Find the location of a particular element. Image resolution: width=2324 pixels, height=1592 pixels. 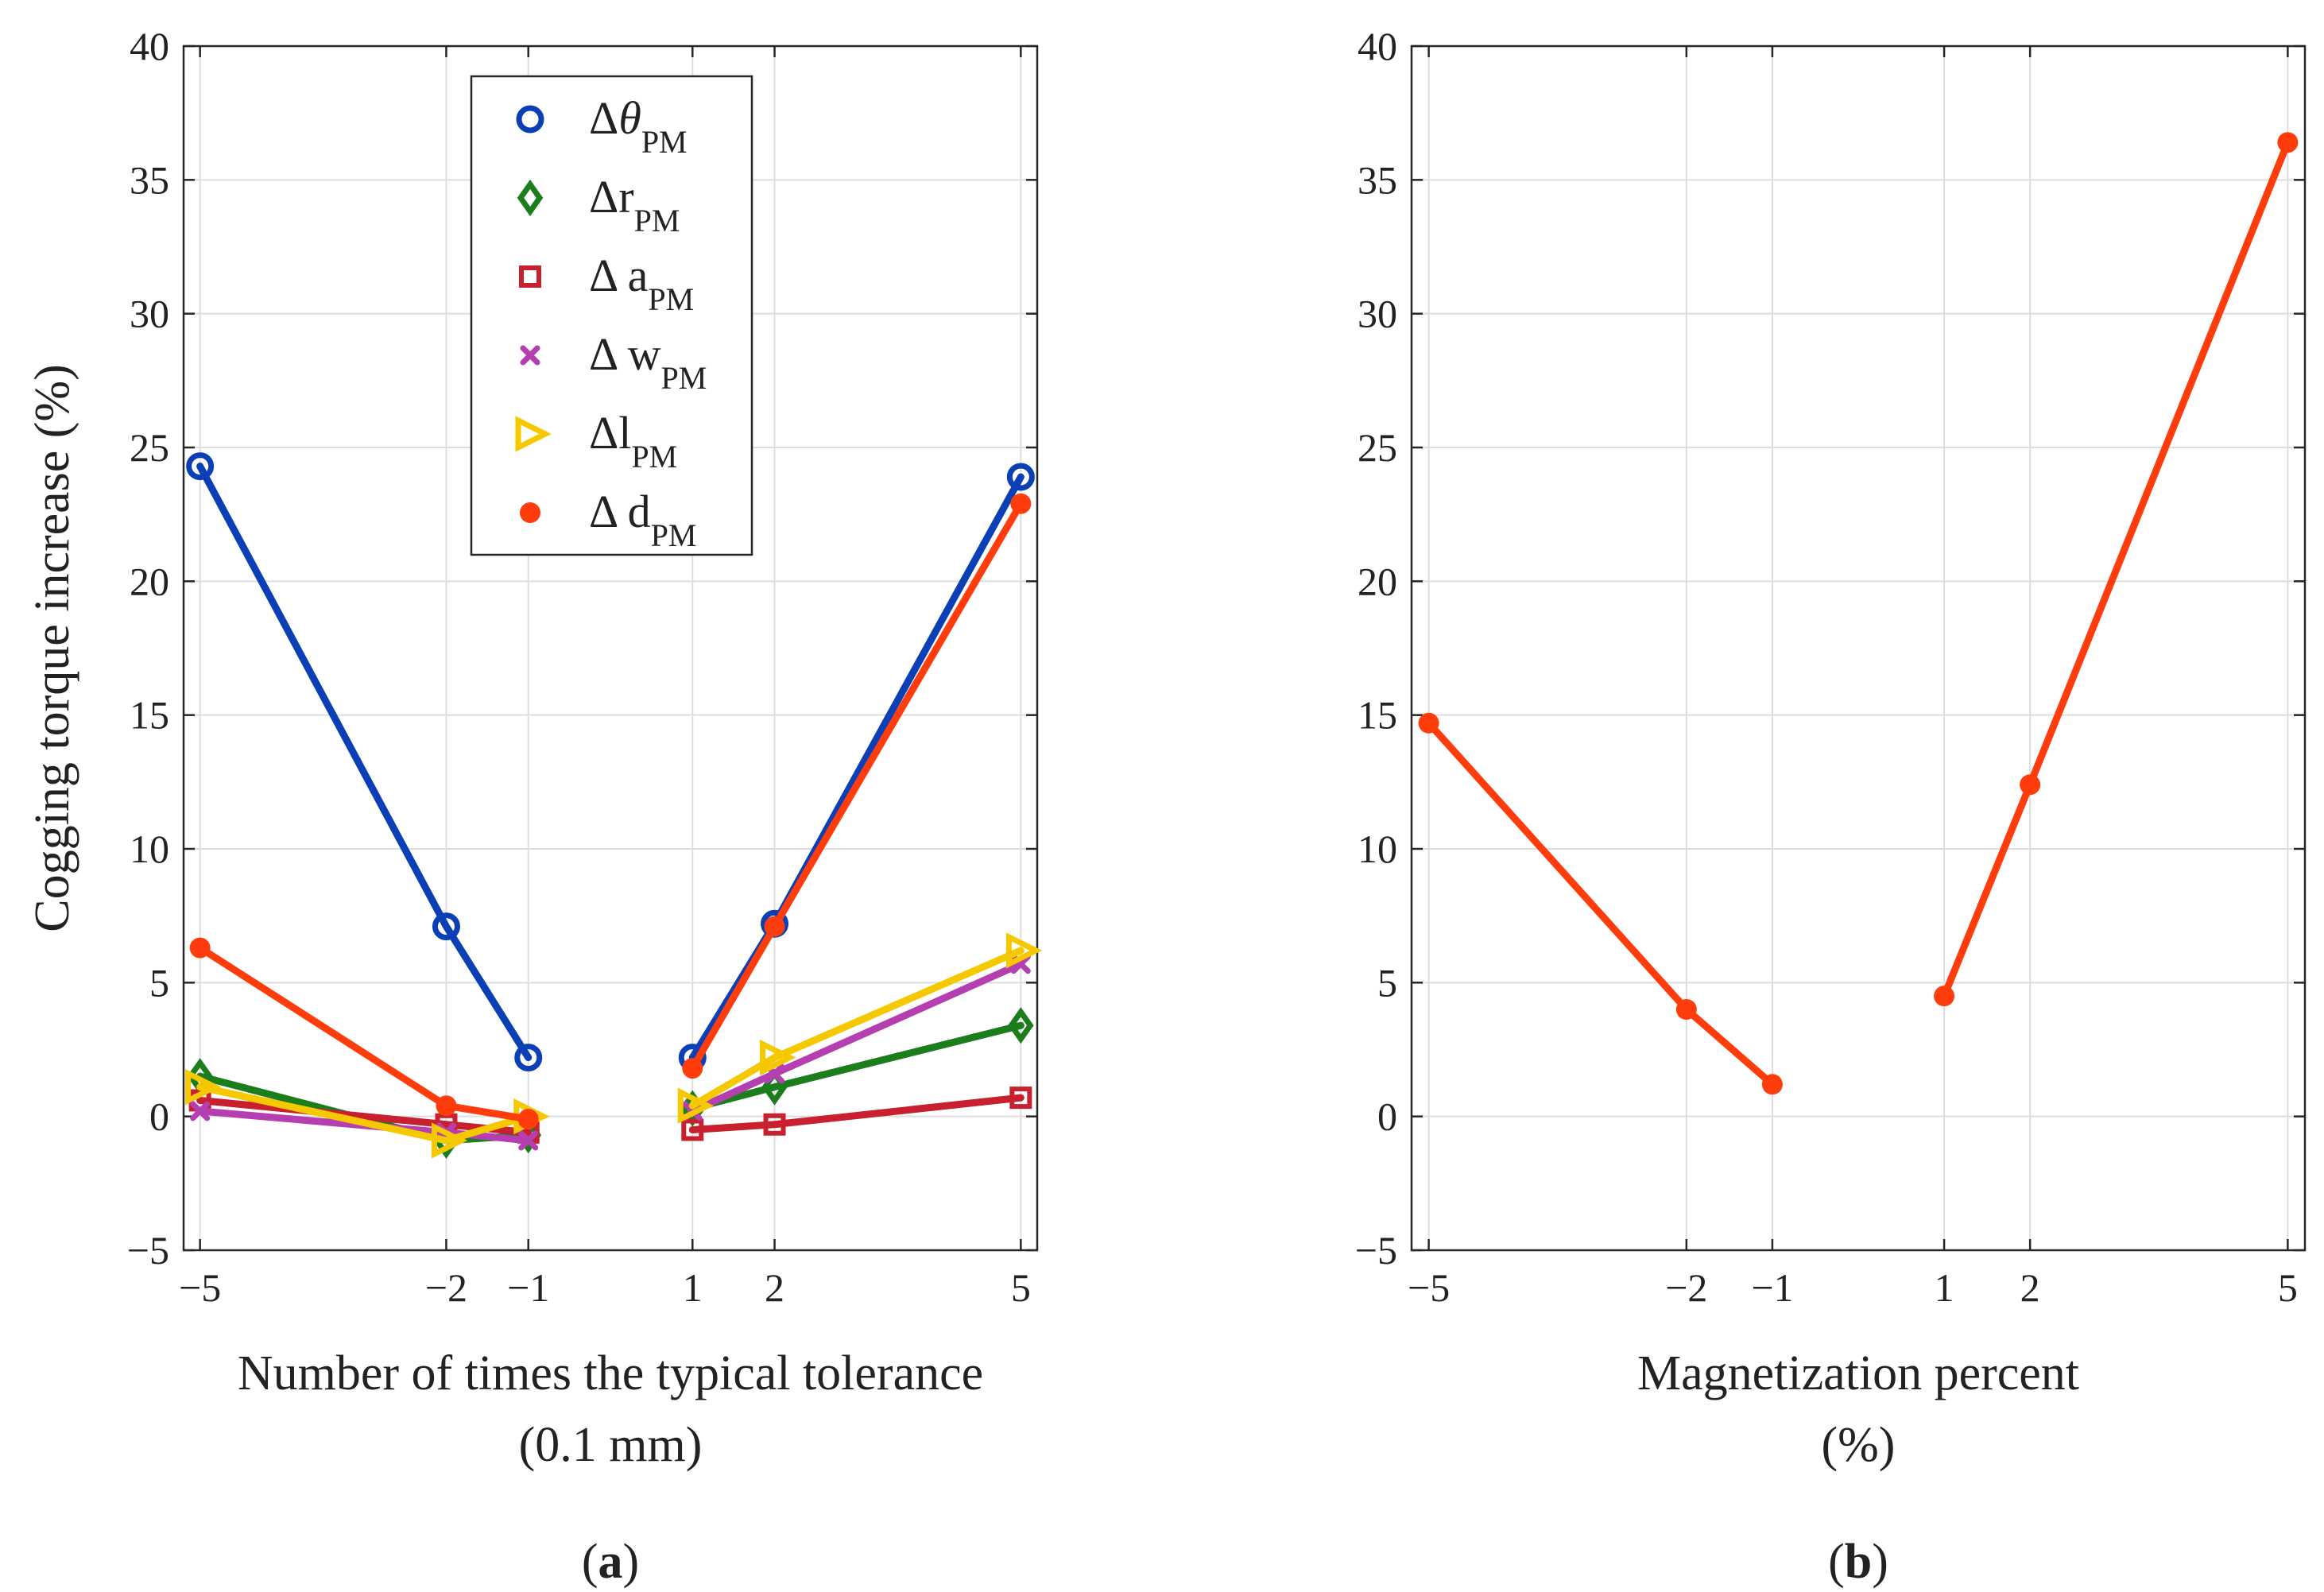

legend-label: ΔθPM is located at coordinates (638, 126).